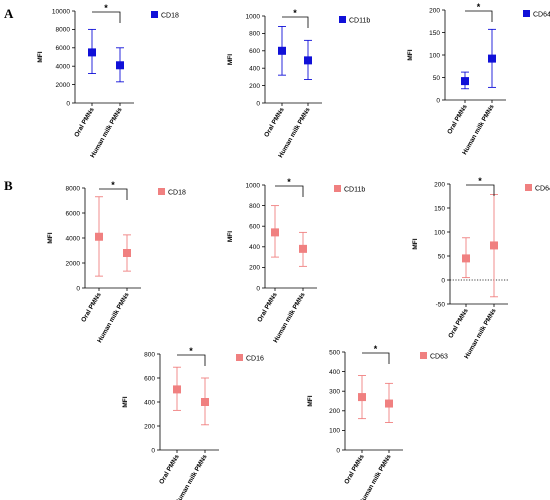 This screenshot has width=550, height=500. What do you see at coordinates (253, 16) in the screenshot?
I see `y-tick-label: 1000` at bounding box center [253, 16].